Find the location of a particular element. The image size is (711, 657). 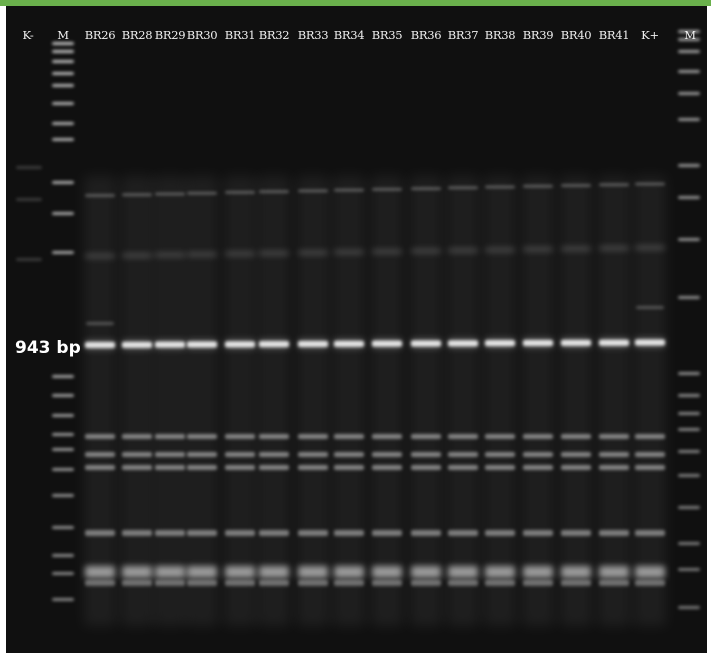

lane-label-br41: BR41 is located at coordinates (614, 35).